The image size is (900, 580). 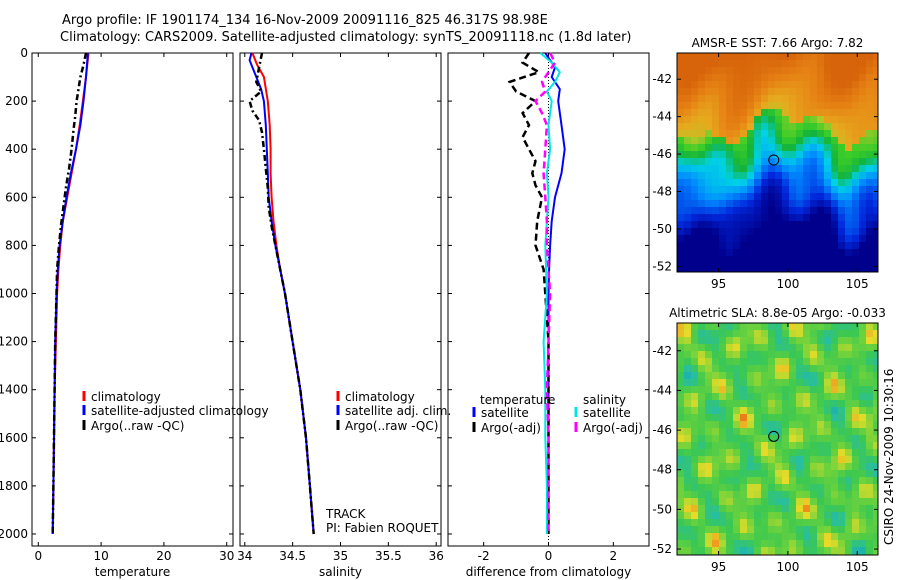 What do you see at coordinates (391, 426) in the screenshot?
I see `legend-label: Argo(..raw -QC)` at bounding box center [391, 426].